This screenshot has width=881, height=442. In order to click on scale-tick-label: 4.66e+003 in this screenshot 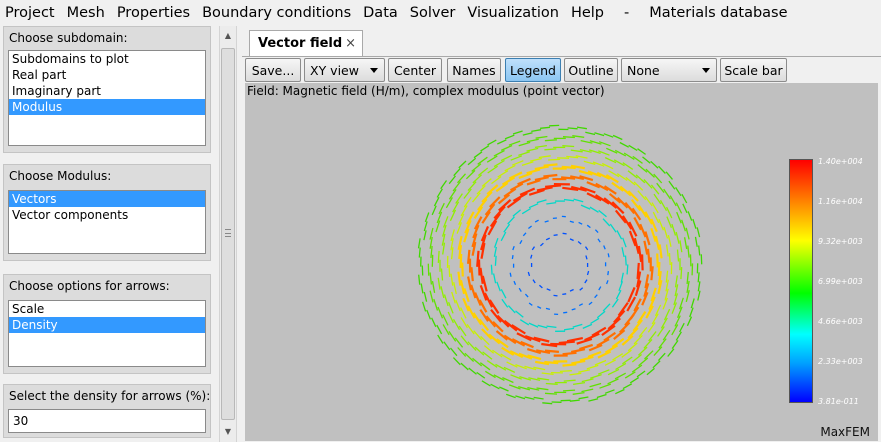, I will do `click(840, 321)`.